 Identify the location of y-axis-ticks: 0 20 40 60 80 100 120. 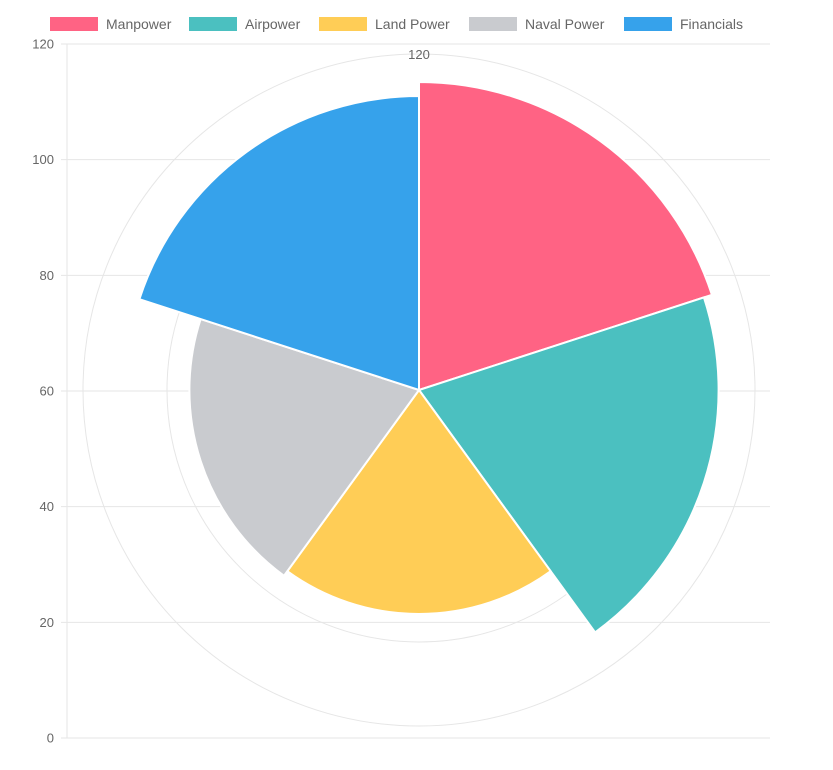
(43, 391).